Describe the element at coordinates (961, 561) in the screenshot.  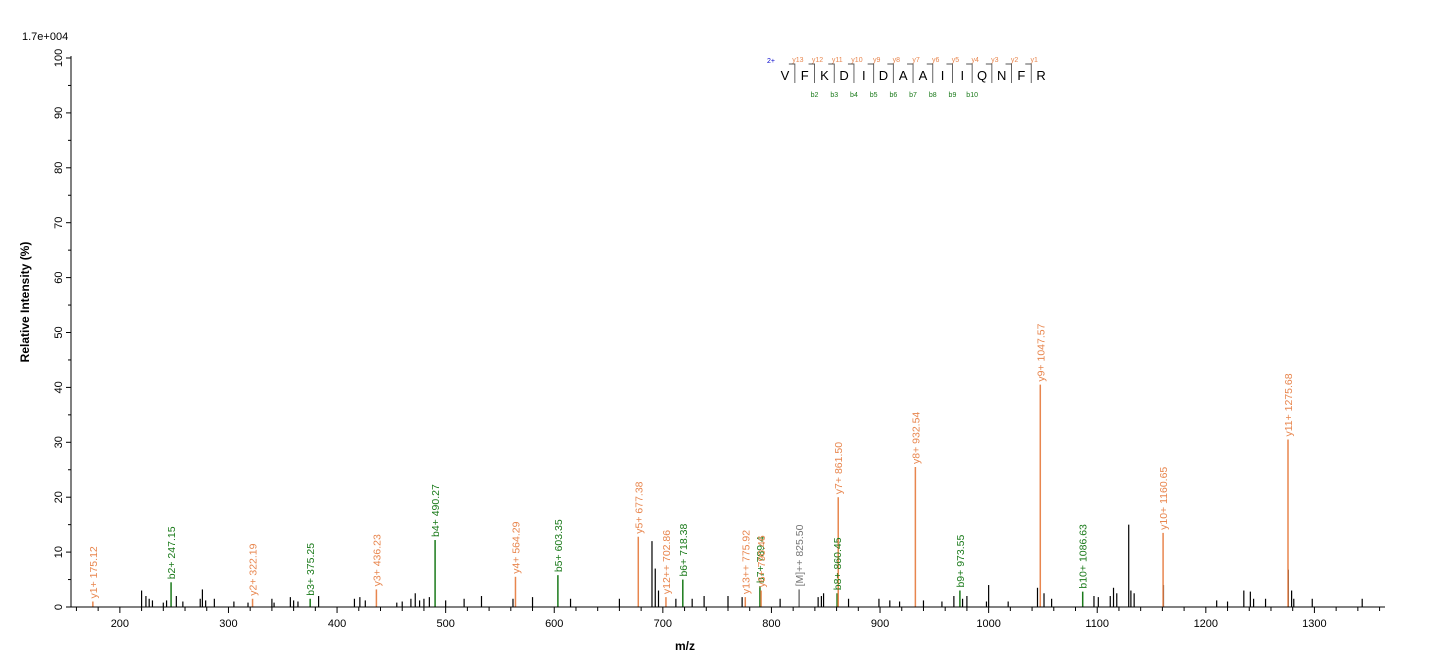
I see `peak-label: b9+ 973.55` at that location.